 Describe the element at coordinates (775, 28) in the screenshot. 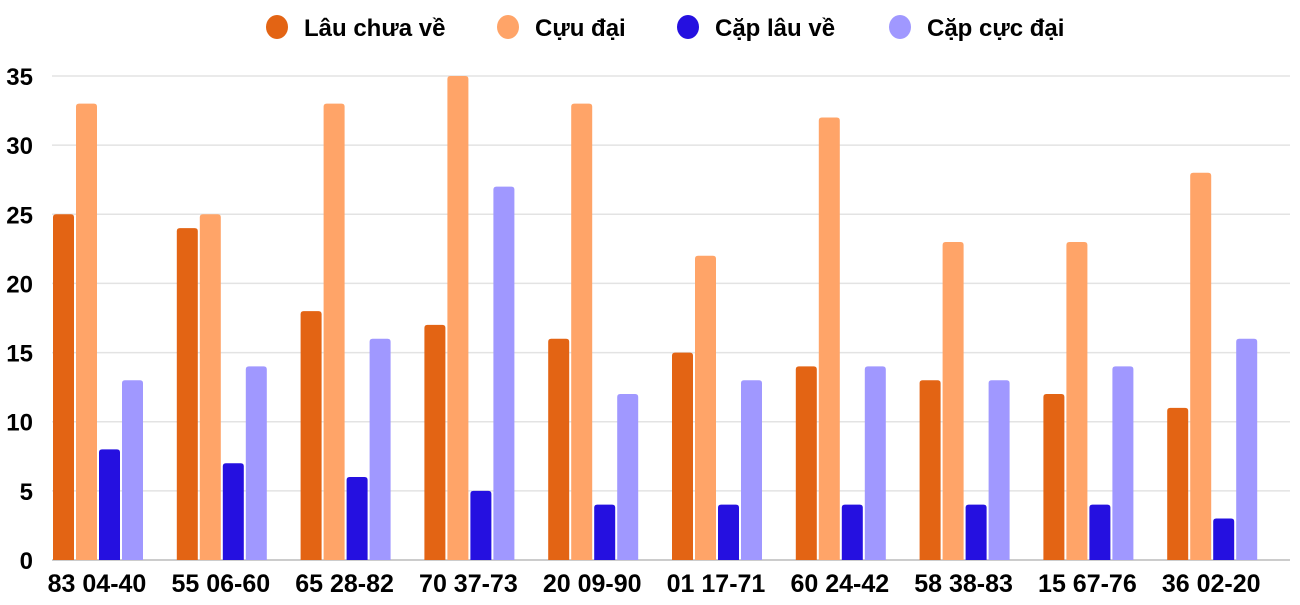

I see `legend-label: Cặp lâu về` at that location.